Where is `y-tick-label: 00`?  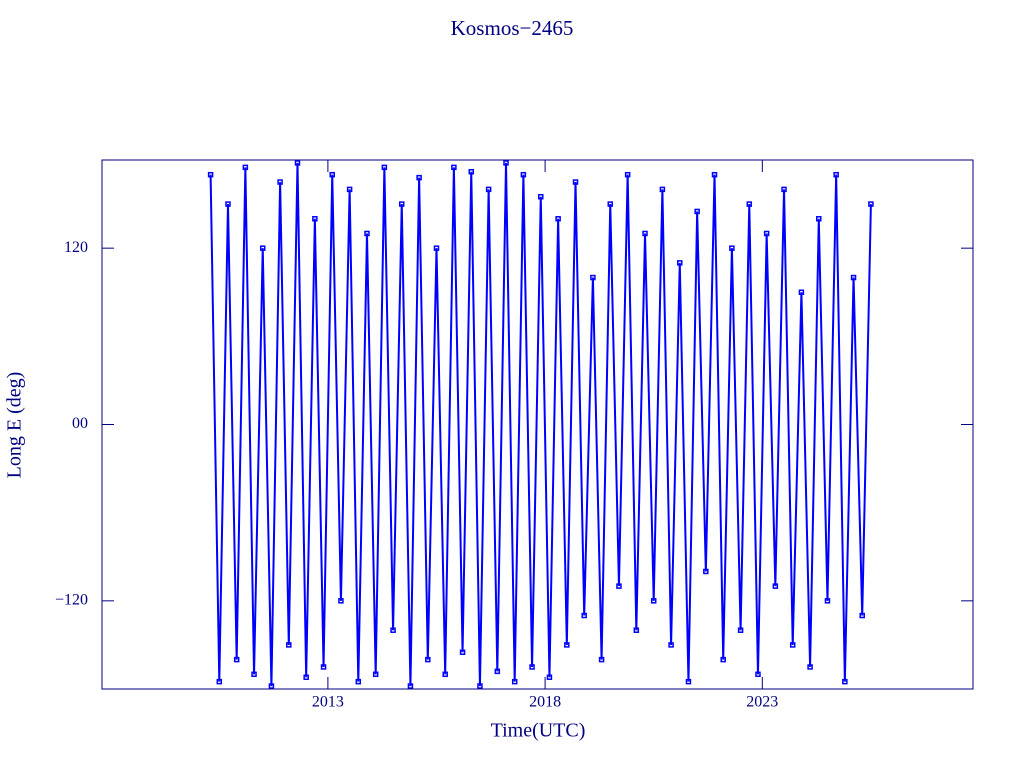
y-tick-label: 00 is located at coordinates (80, 423).